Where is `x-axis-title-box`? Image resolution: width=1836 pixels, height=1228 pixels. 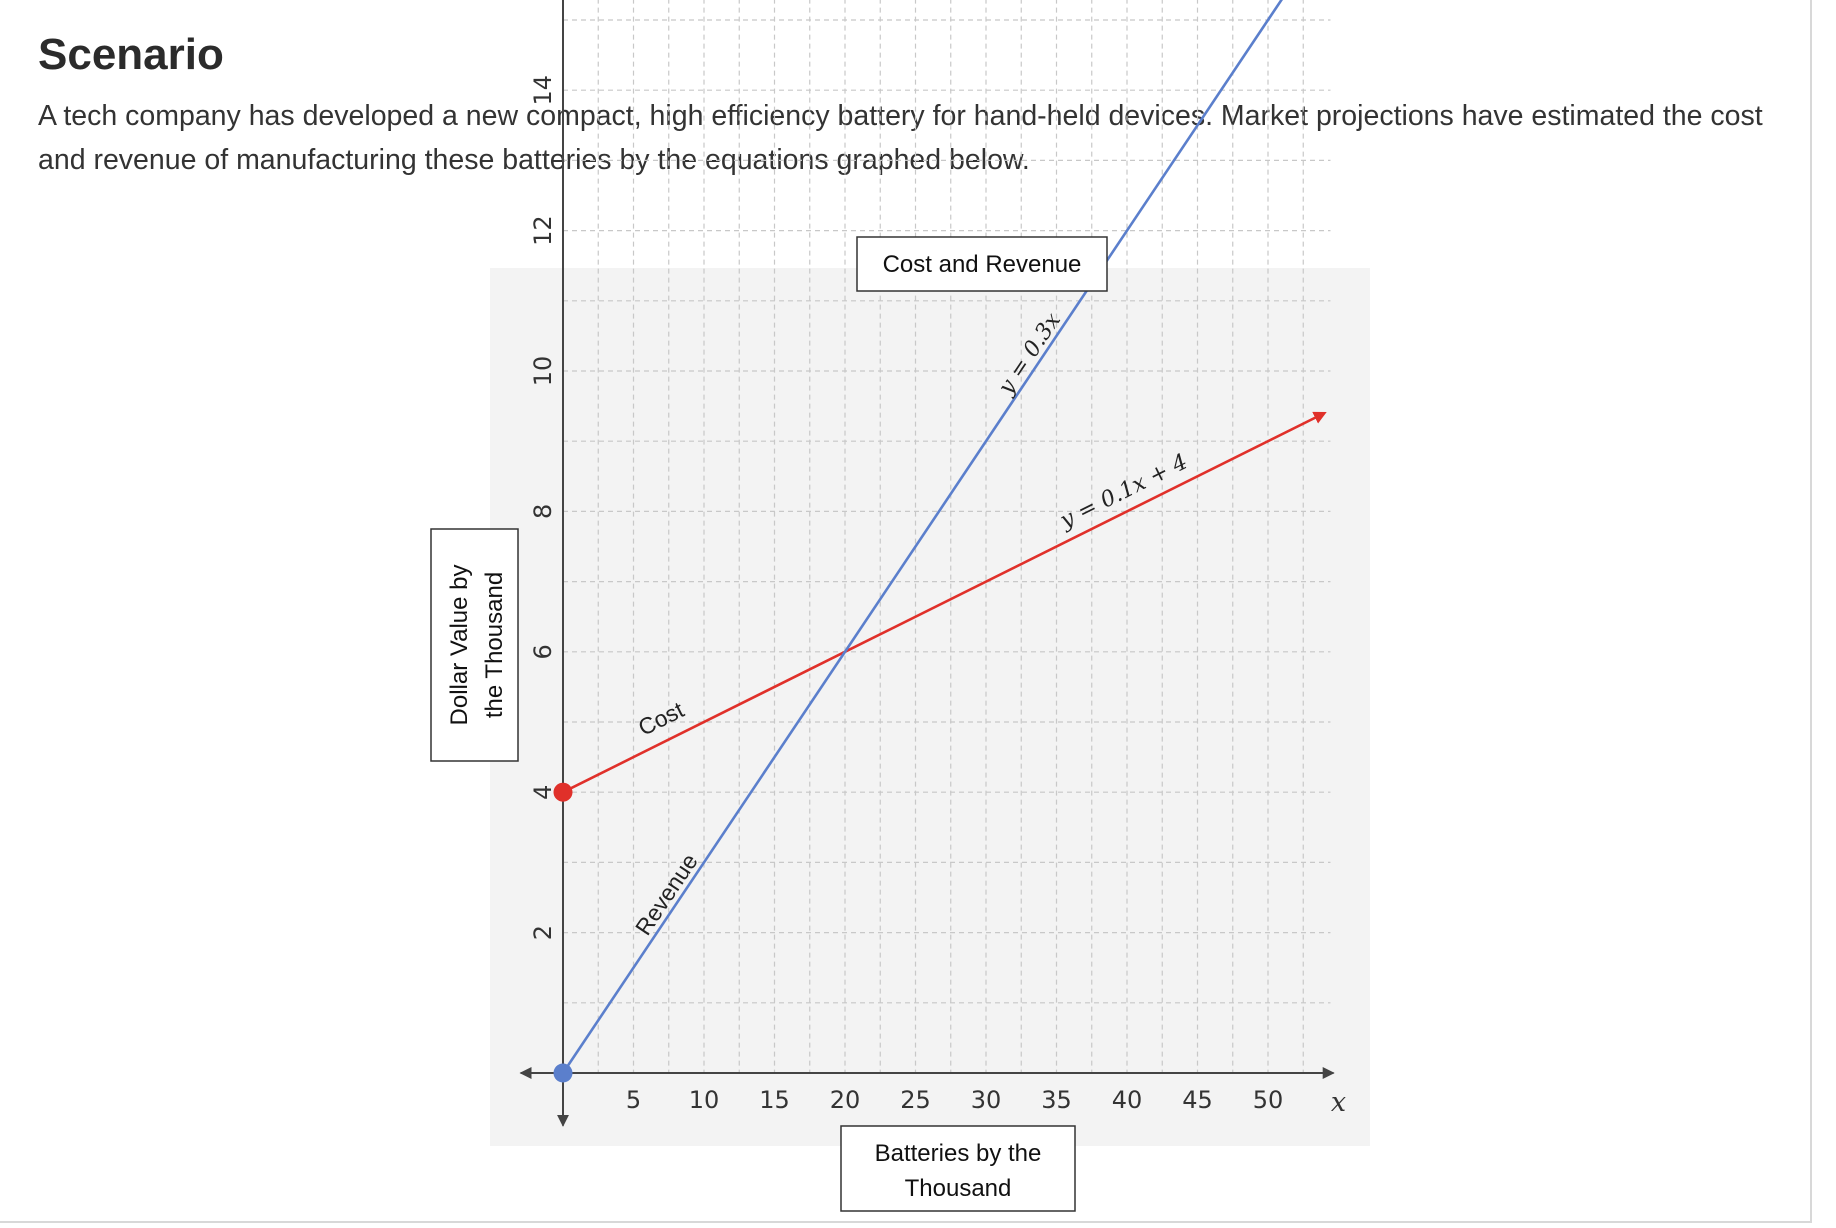
x-axis-title-box is located at coordinates (958, 1168).